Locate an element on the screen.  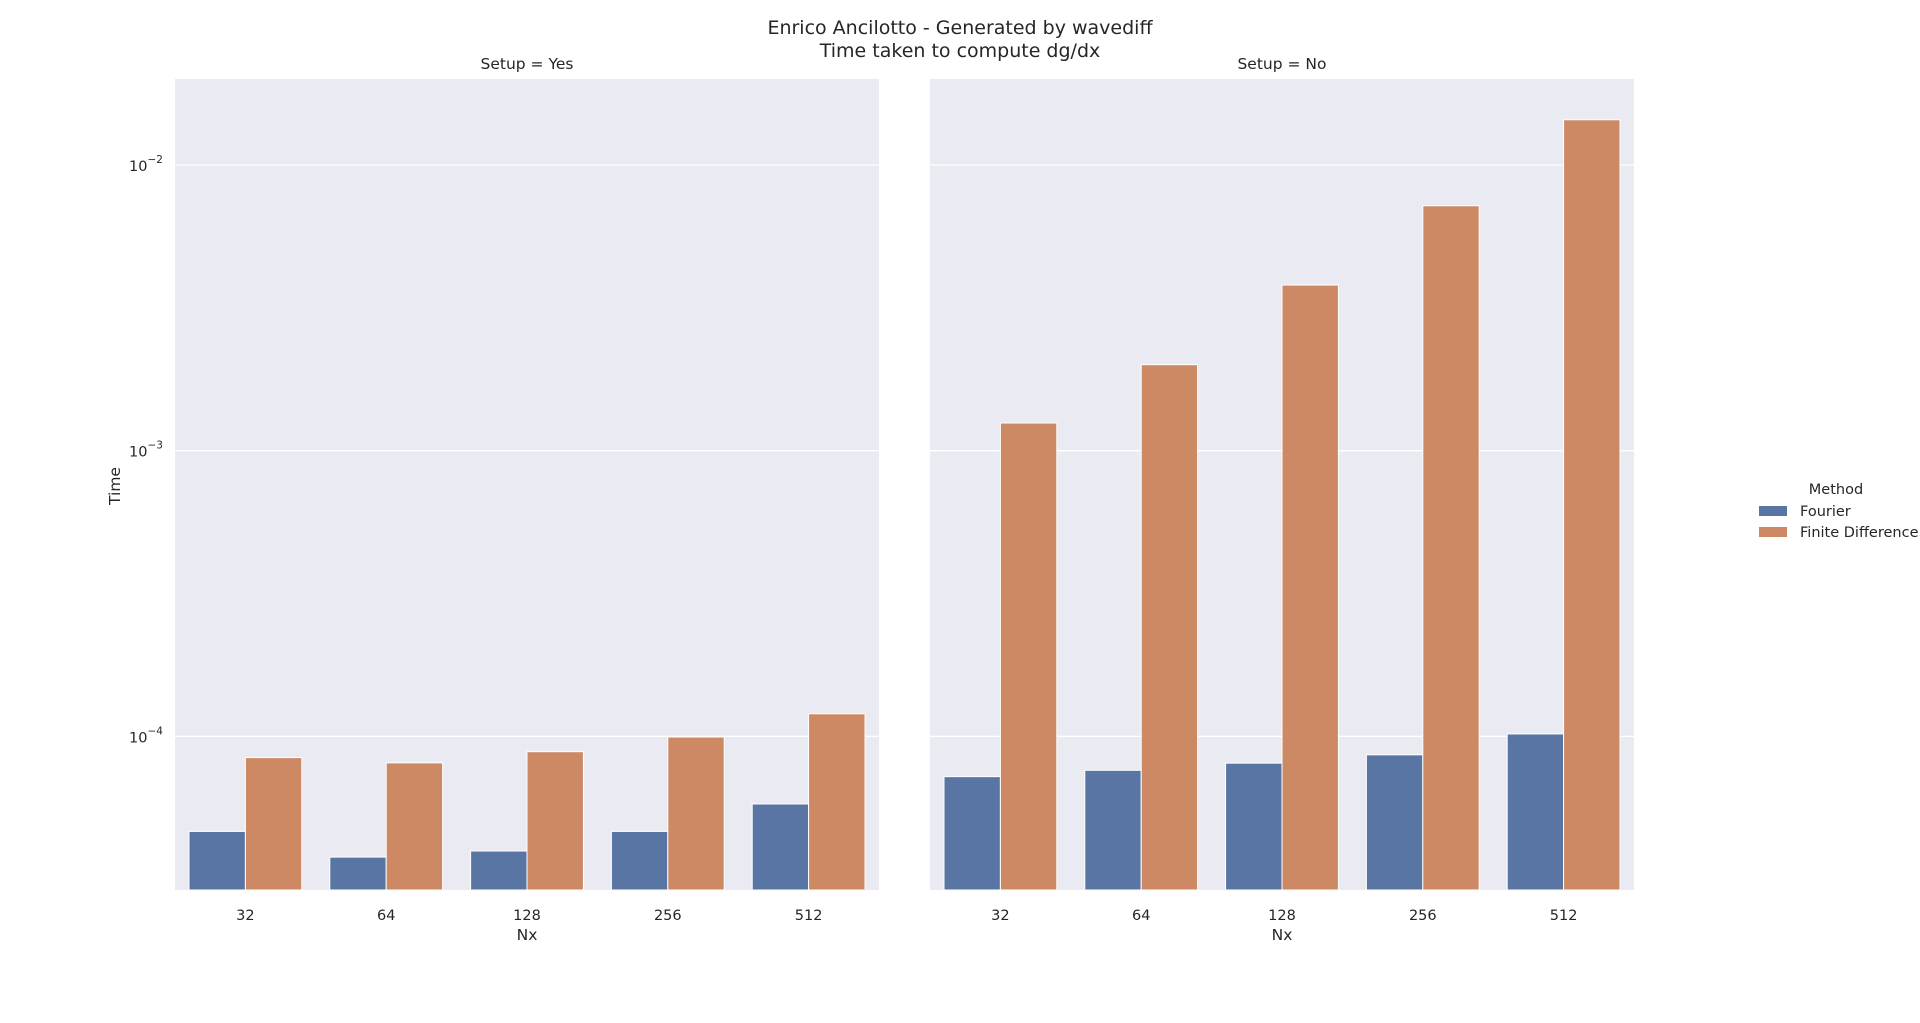
legend: Method Fourier Finite Difference is located at coordinates (1839, 511).